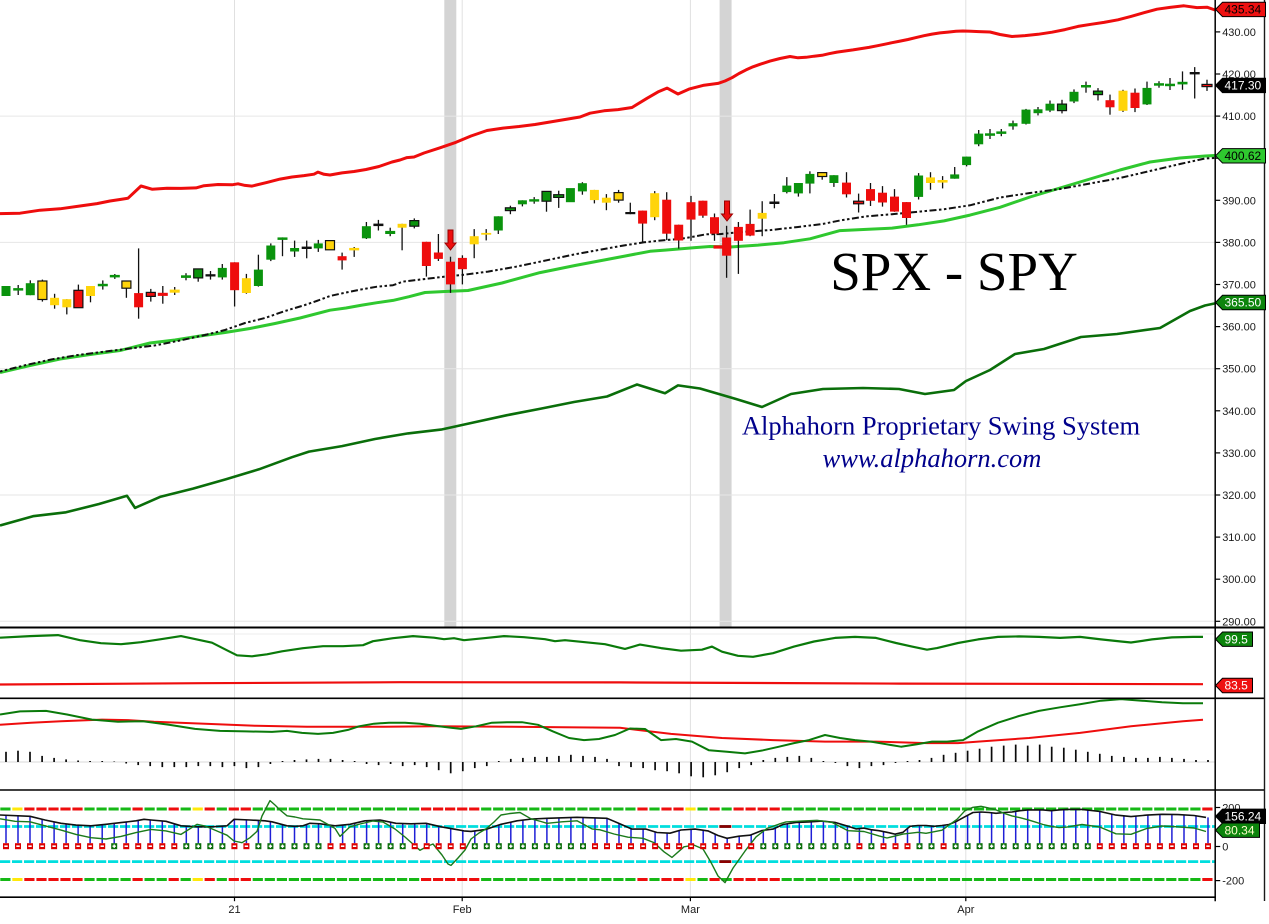  What do you see at coordinates (1239, 538) in the screenshot?
I see `svg-text: 310.00` at bounding box center [1239, 538].